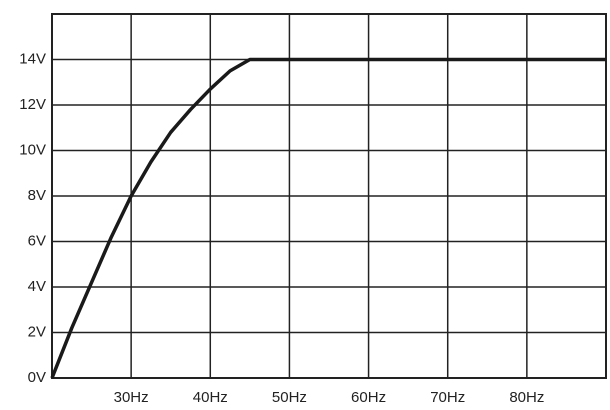  What do you see at coordinates (526, 397) in the screenshot?
I see `x-tick-label: 80Hz` at bounding box center [526, 397].